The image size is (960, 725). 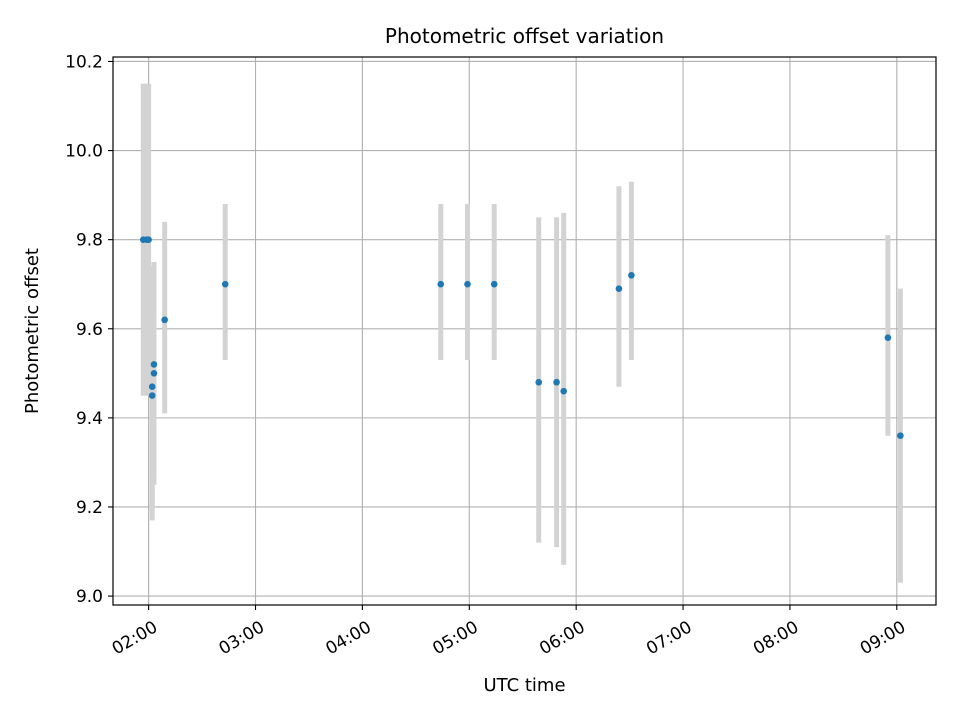 I want to click on y-tick-label: 9.0, so click(x=89, y=597).